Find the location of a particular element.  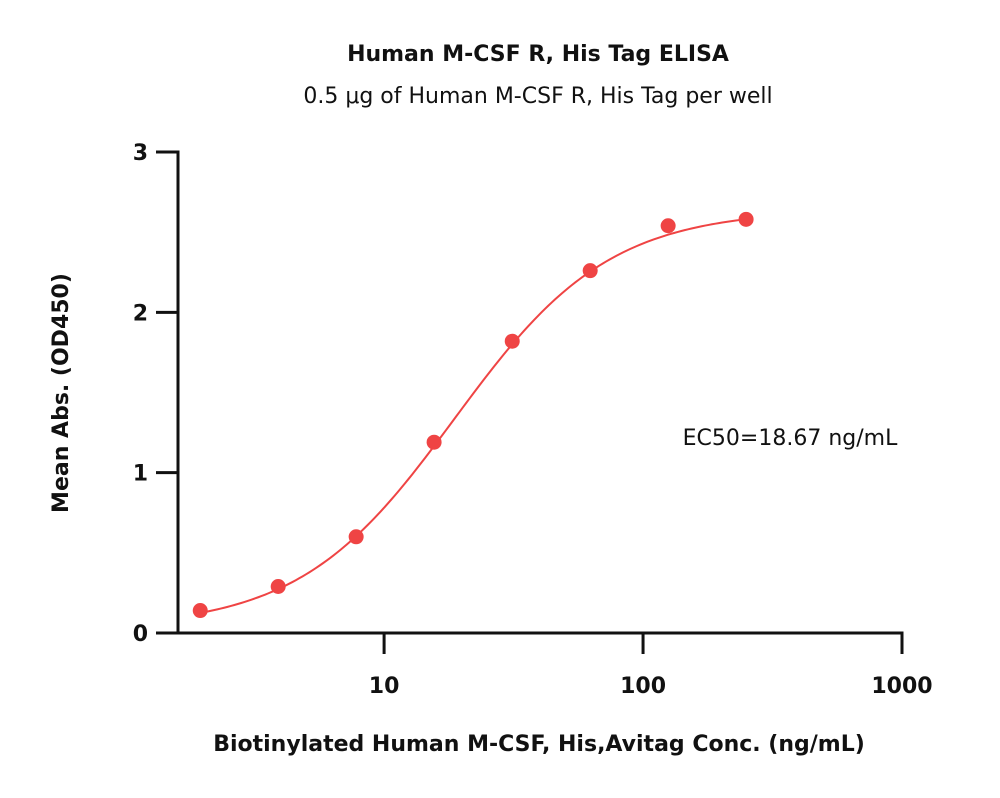

y-tick-label: 3 is located at coordinates (140, 153).